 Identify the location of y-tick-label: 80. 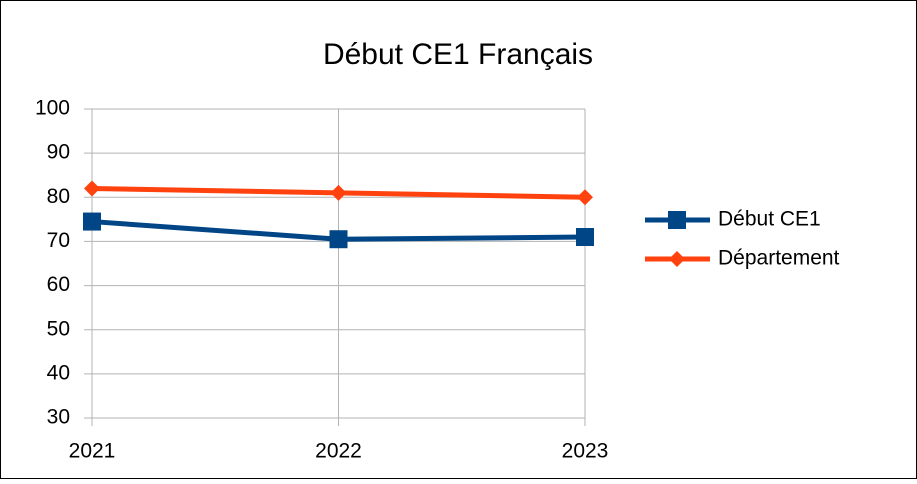
(58, 196).